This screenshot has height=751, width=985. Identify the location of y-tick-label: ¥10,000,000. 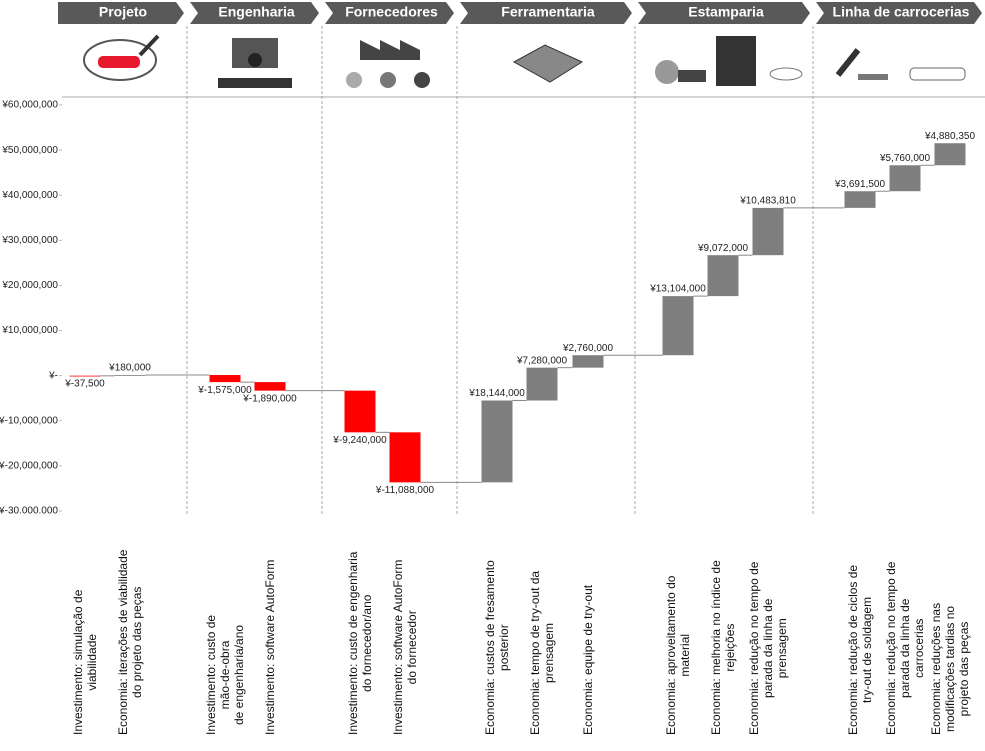
(29, 330).